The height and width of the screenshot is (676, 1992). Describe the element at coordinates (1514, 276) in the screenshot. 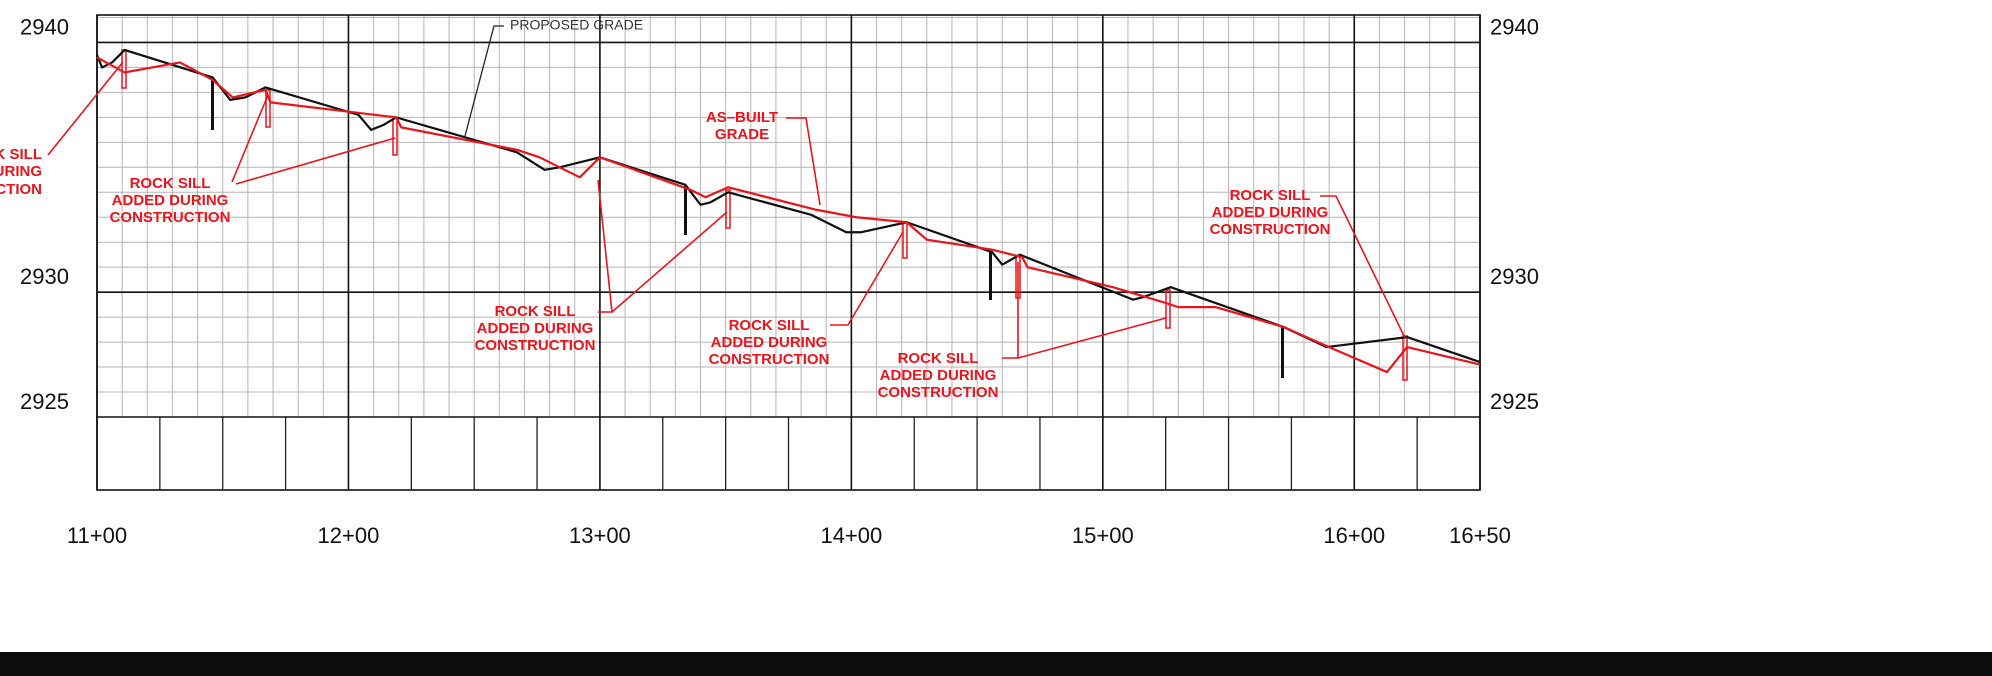

I see `y-tick-label-right: 2930` at that location.